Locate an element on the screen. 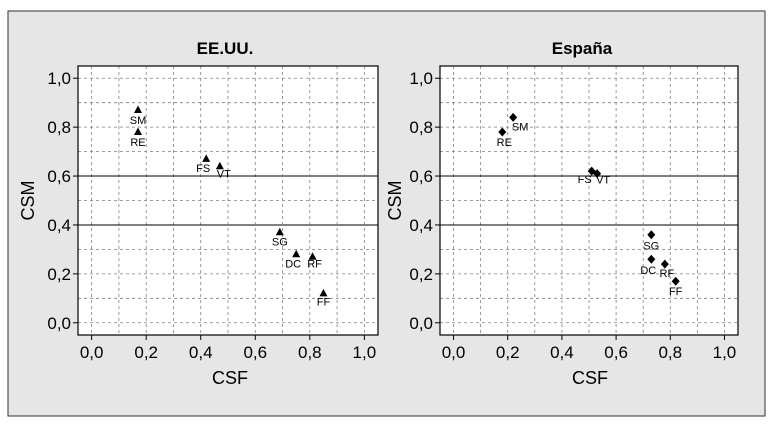  point-marker-fs is located at coordinates (206, 158).